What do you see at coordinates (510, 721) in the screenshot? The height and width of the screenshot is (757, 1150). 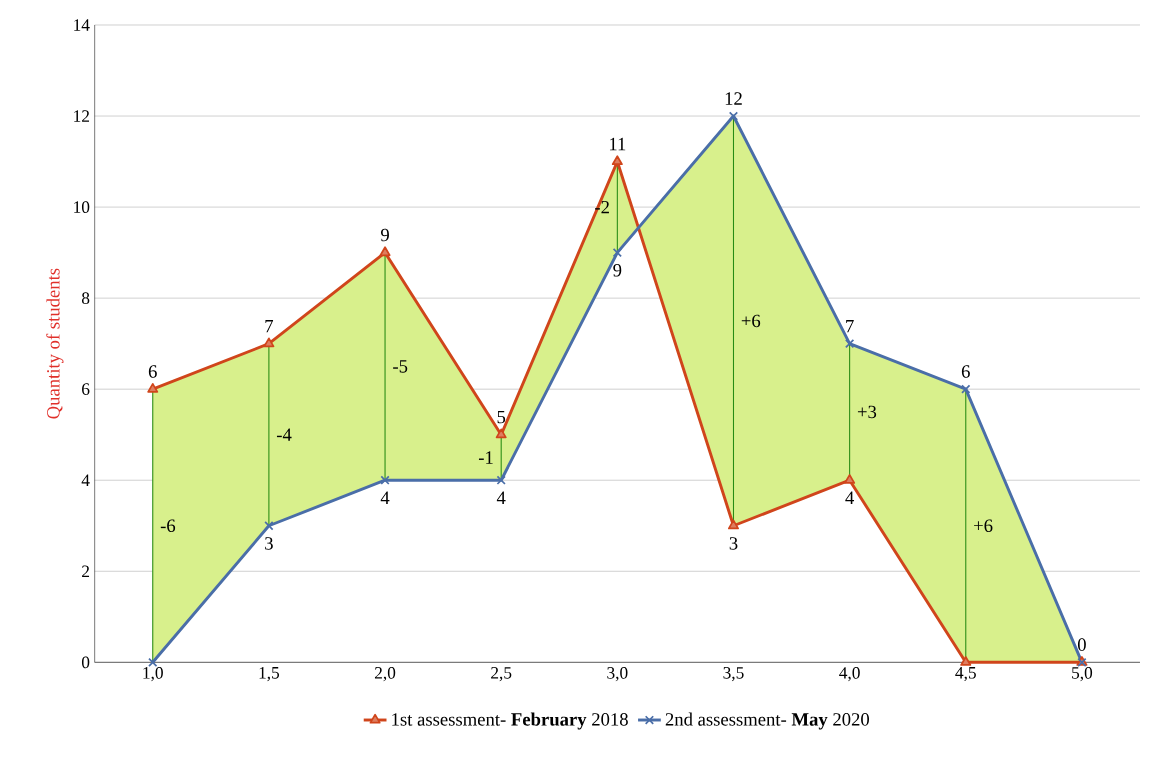 I see `legend-label: 1st assessment- February 2018` at bounding box center [510, 721].